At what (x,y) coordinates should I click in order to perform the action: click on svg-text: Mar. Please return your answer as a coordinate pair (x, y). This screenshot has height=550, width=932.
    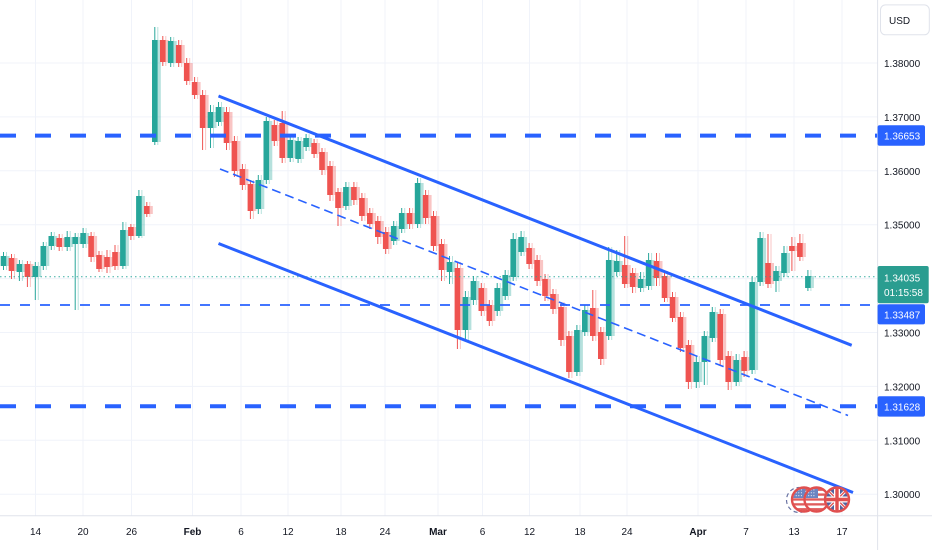
    Looking at the image, I should click on (438, 532).